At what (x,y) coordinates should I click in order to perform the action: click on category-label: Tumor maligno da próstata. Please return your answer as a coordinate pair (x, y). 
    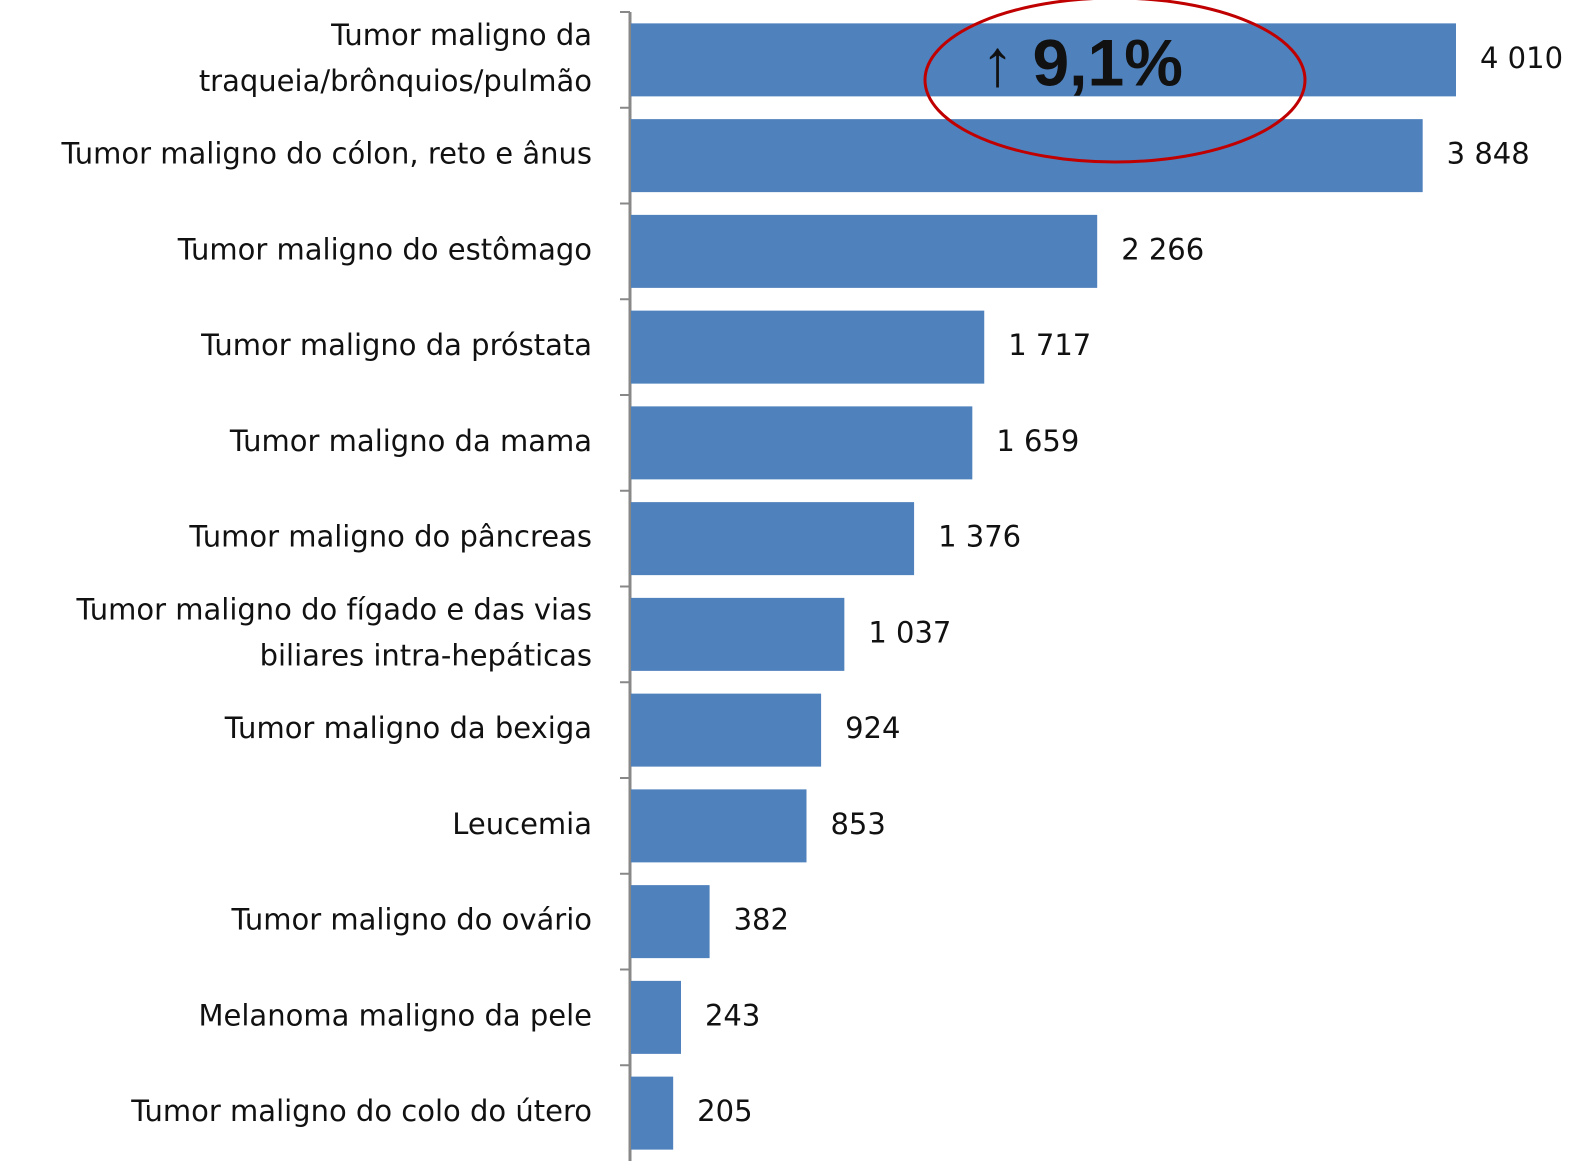
    Looking at the image, I should click on (396, 345).